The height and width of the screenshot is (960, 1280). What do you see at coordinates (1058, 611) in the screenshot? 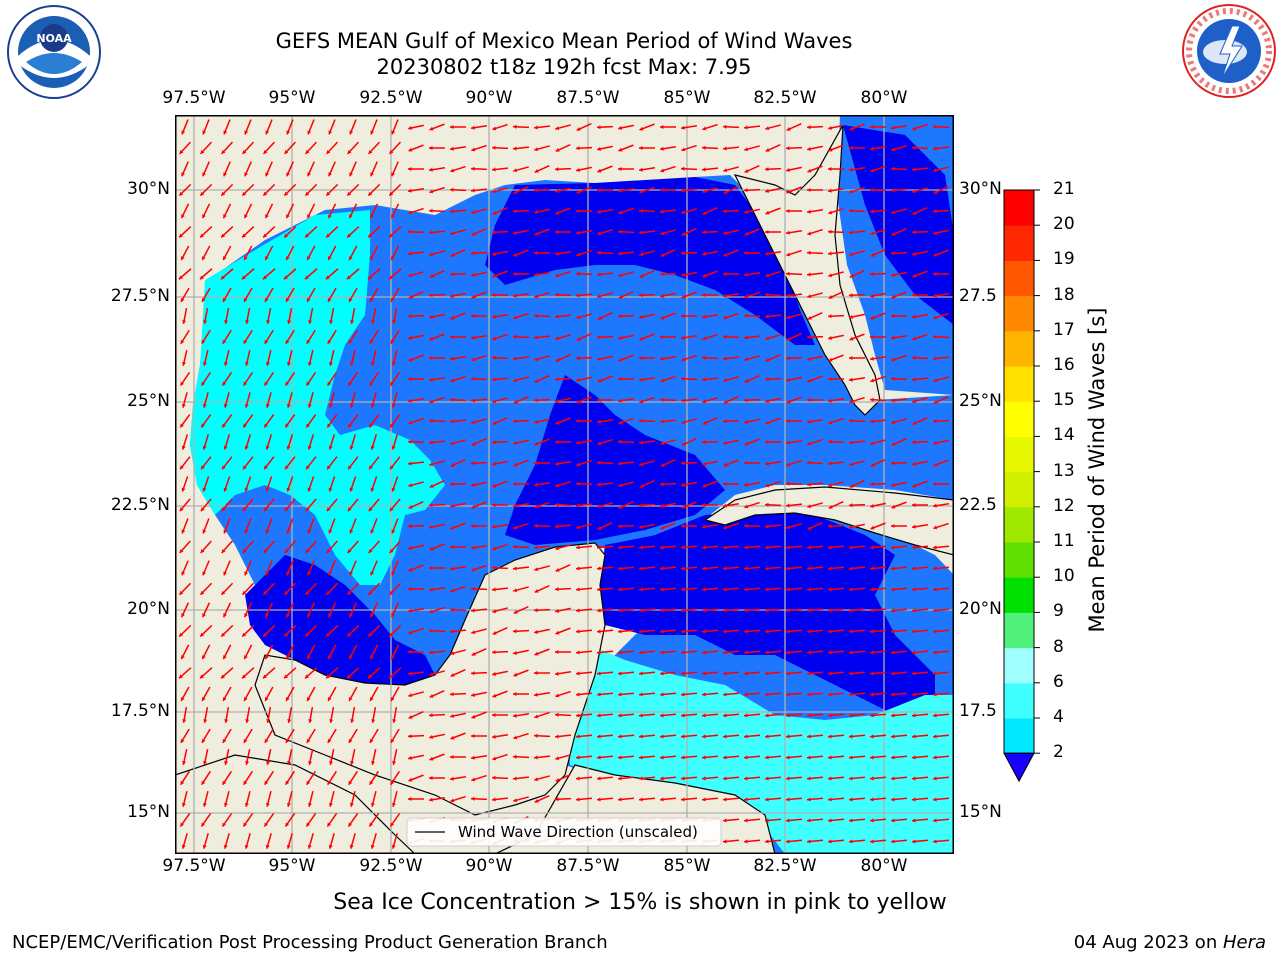
I see `colorbar-tick: 9` at bounding box center [1058, 611].